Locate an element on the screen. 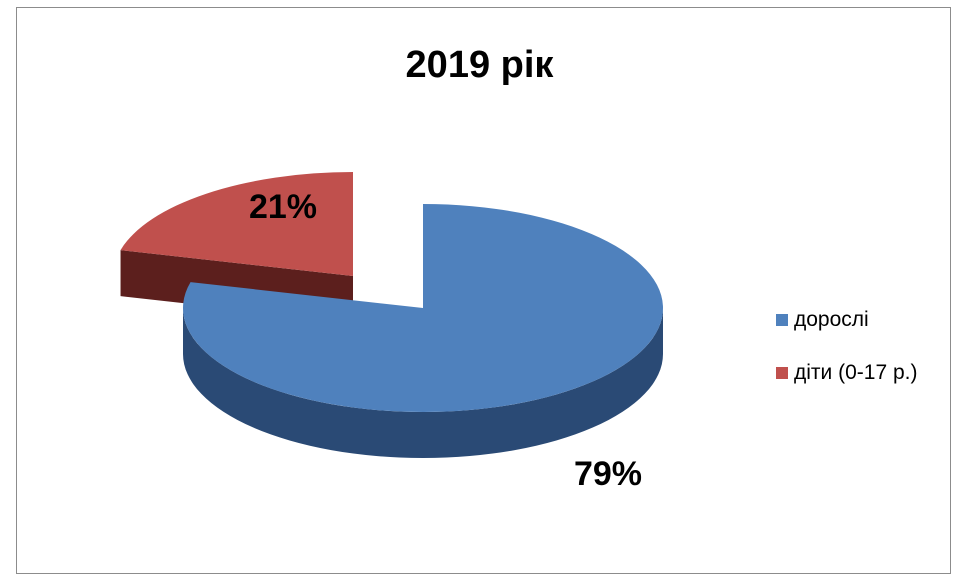 The width and height of the screenshot is (959, 580). legend-label-children: діти (0-17 р.) is located at coordinates (856, 372).